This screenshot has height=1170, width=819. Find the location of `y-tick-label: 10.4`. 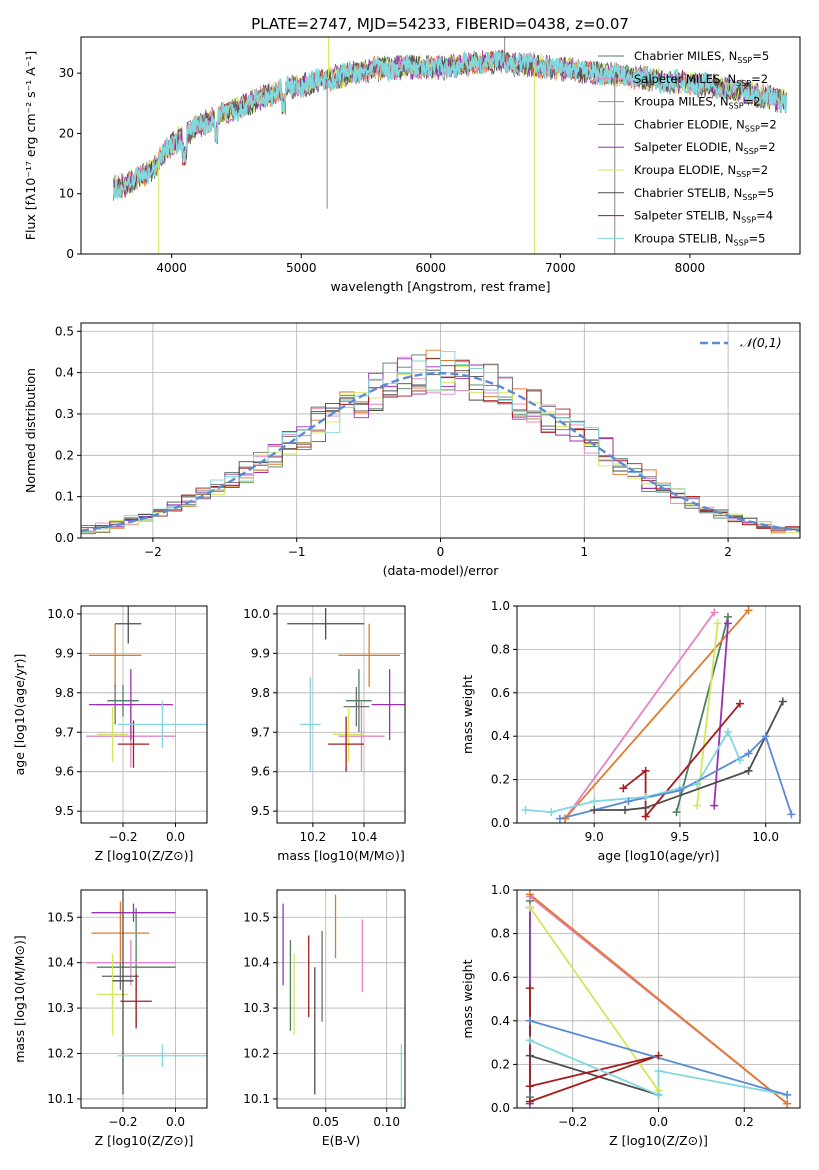

y-tick-label: 10.4 is located at coordinates (60, 963).